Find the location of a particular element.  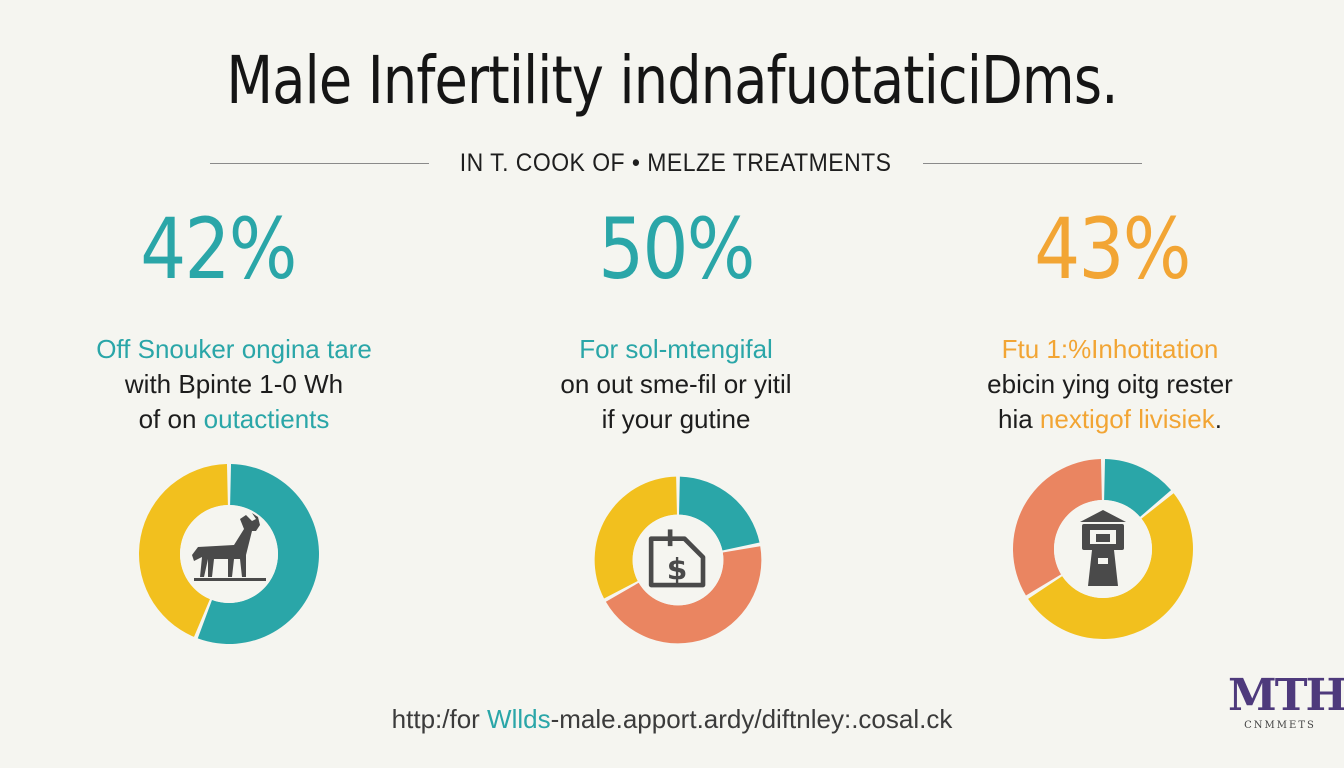

description-line-2: ebicin ying oitg rester is located at coordinates (1110, 384).